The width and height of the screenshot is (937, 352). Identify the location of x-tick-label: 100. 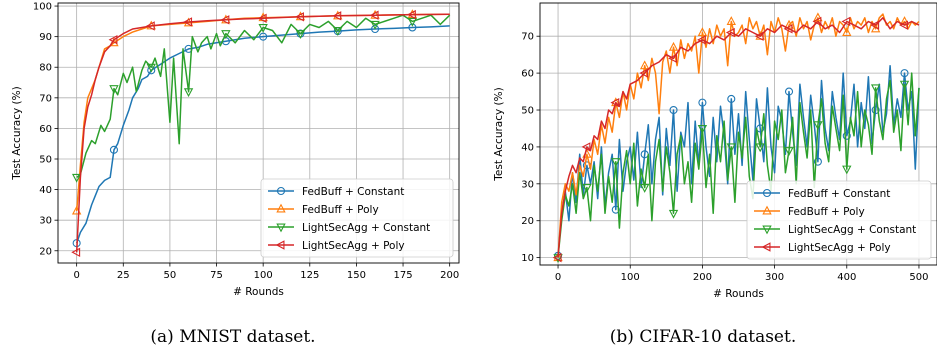
(263, 275).